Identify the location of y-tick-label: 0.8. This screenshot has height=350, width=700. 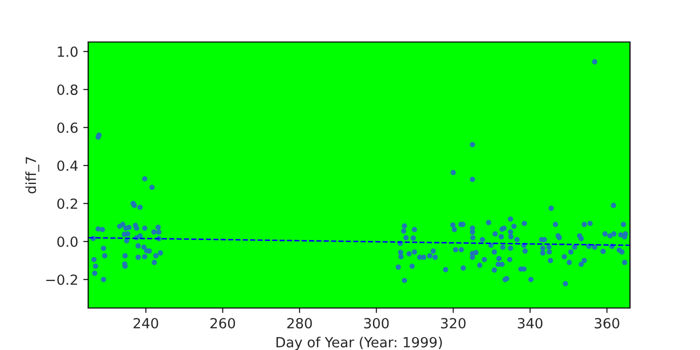
(67, 89).